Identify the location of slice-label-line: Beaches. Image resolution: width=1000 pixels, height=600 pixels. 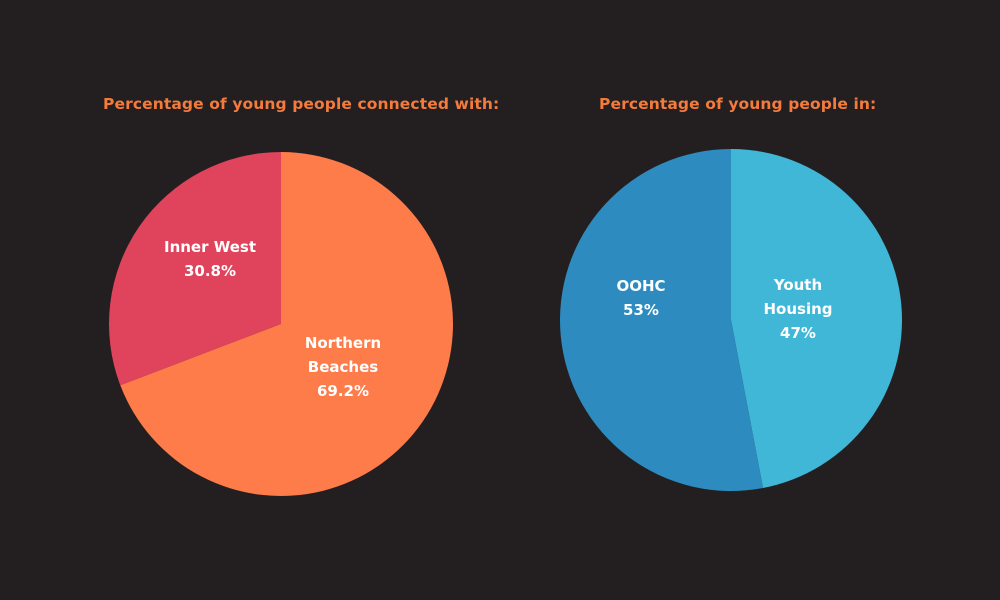
(343, 367).